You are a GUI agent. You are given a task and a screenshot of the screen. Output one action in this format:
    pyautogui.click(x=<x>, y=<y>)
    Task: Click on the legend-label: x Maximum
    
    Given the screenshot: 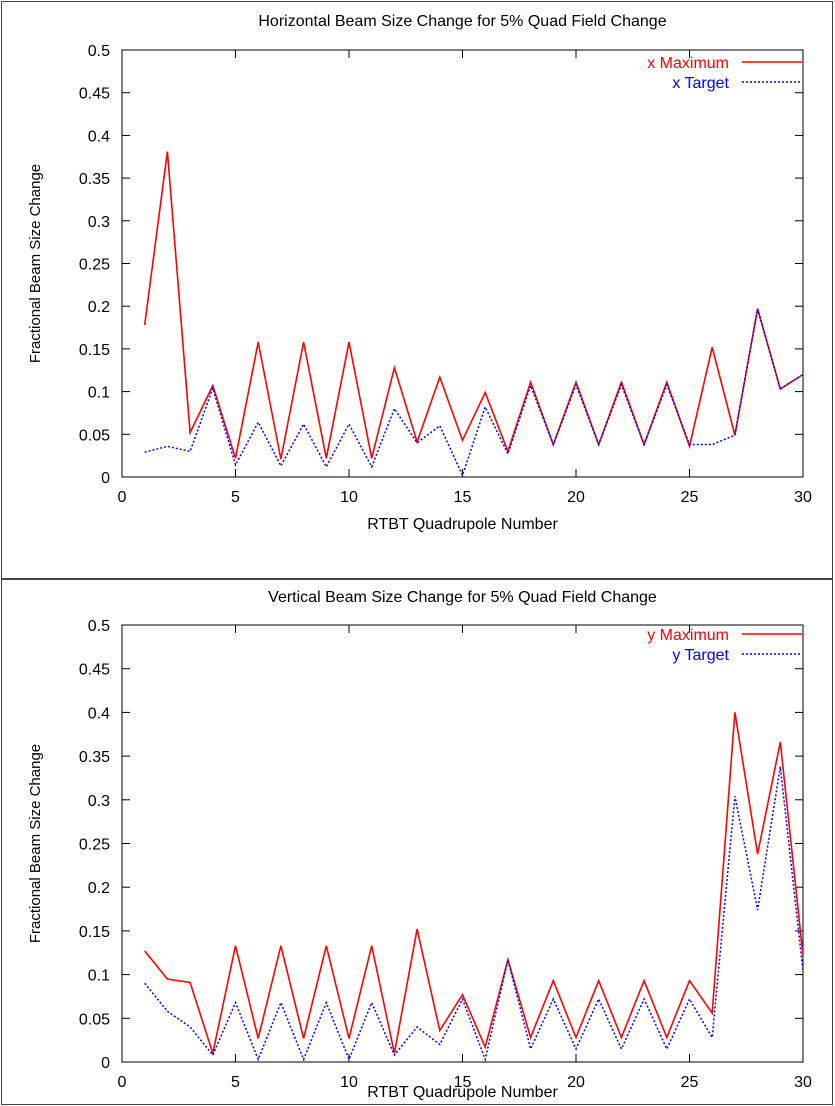 What is the action you would take?
    pyautogui.click(x=688, y=63)
    